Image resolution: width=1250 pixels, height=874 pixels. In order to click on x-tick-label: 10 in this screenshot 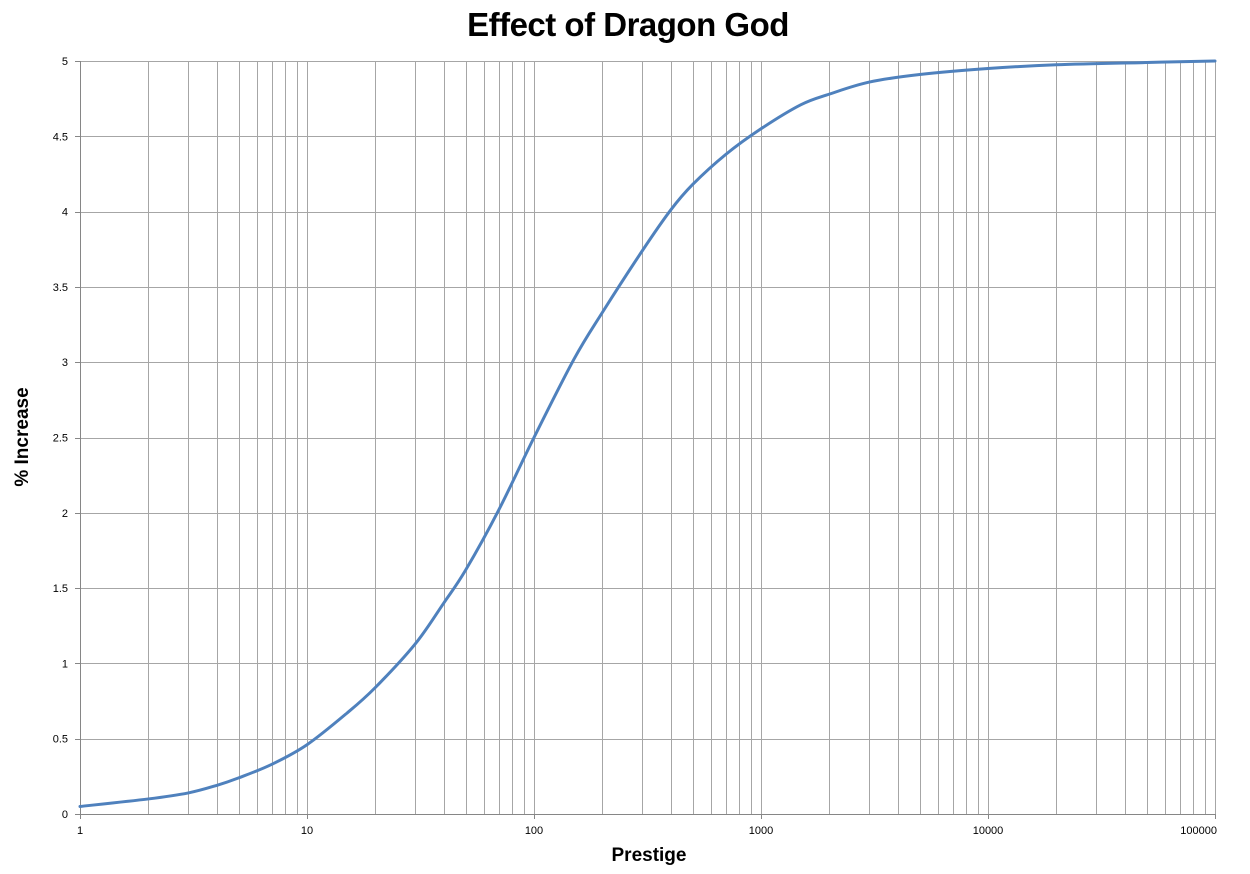, I will do `click(307, 831)`.